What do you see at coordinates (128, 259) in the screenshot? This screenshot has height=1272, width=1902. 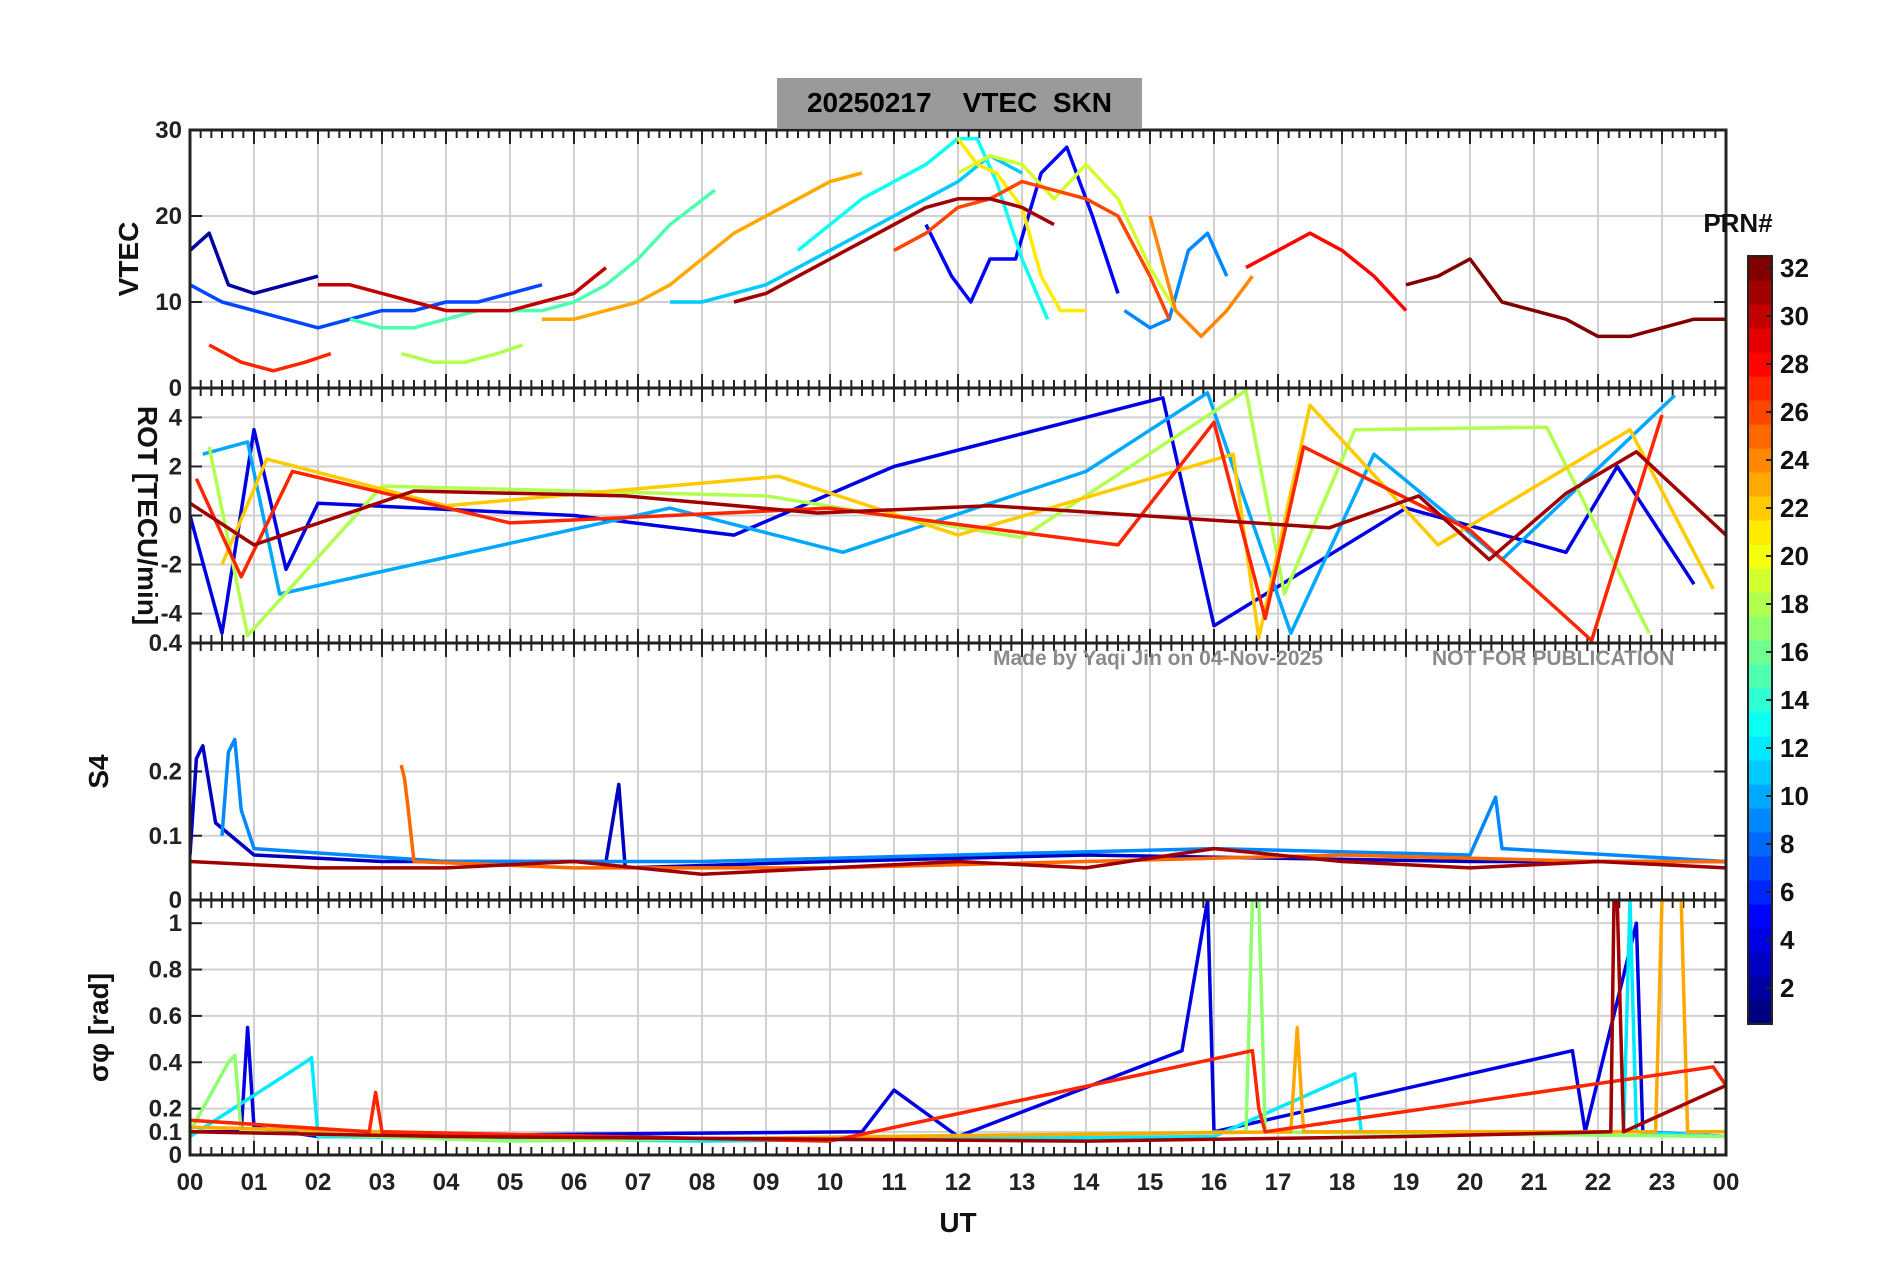 I see `y-axis-label-vtec: VTEC` at bounding box center [128, 259].